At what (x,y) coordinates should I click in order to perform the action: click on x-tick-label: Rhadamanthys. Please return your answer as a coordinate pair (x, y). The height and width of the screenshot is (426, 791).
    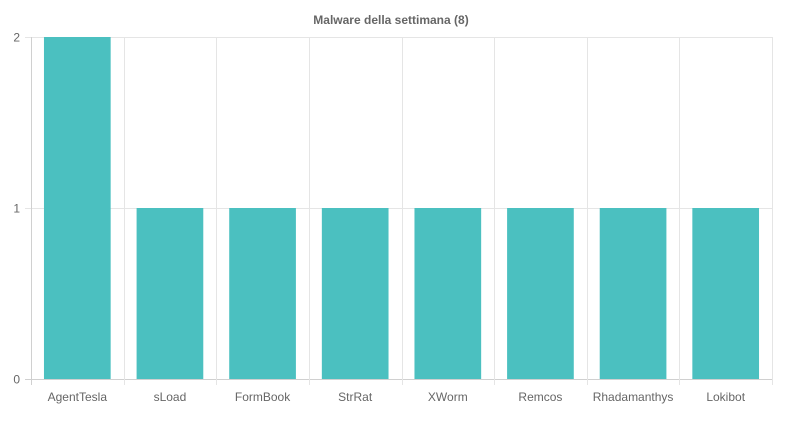
    Looking at the image, I should click on (633, 397).